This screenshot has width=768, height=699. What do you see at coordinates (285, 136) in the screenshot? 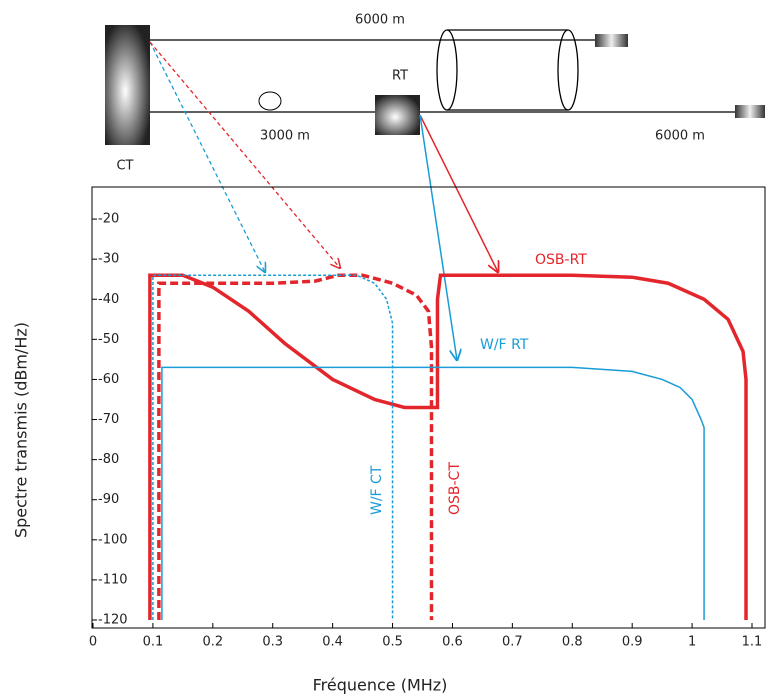
I see `distance-label: 3000 m` at bounding box center [285, 136].